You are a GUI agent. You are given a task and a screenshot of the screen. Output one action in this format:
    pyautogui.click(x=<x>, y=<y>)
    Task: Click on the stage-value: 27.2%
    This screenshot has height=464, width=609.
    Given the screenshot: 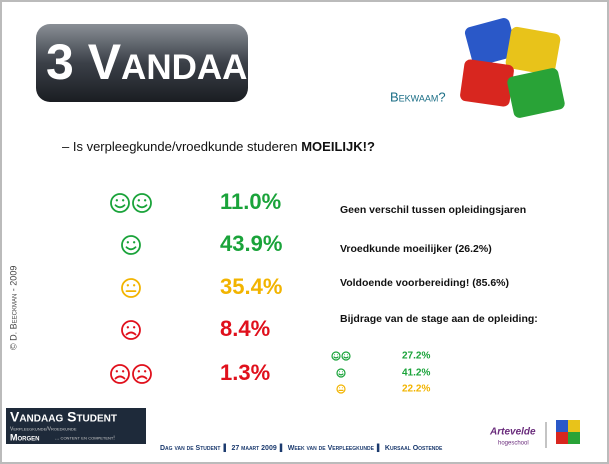 What is the action you would take?
    pyautogui.click(x=416, y=356)
    